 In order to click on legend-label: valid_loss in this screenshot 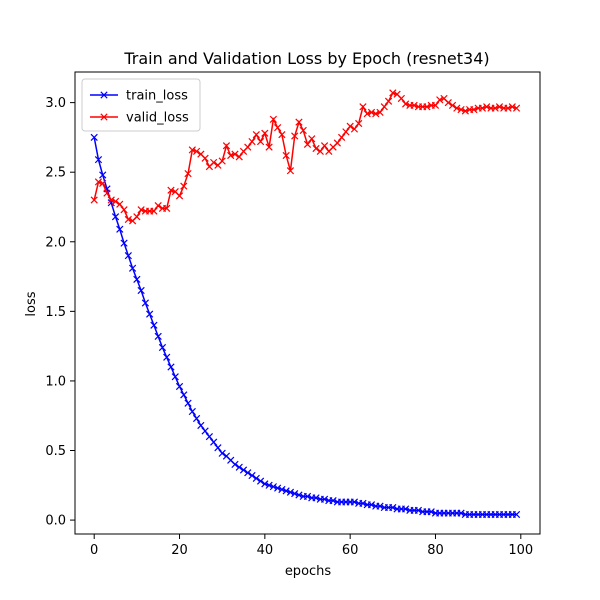, I will do `click(157, 118)`.